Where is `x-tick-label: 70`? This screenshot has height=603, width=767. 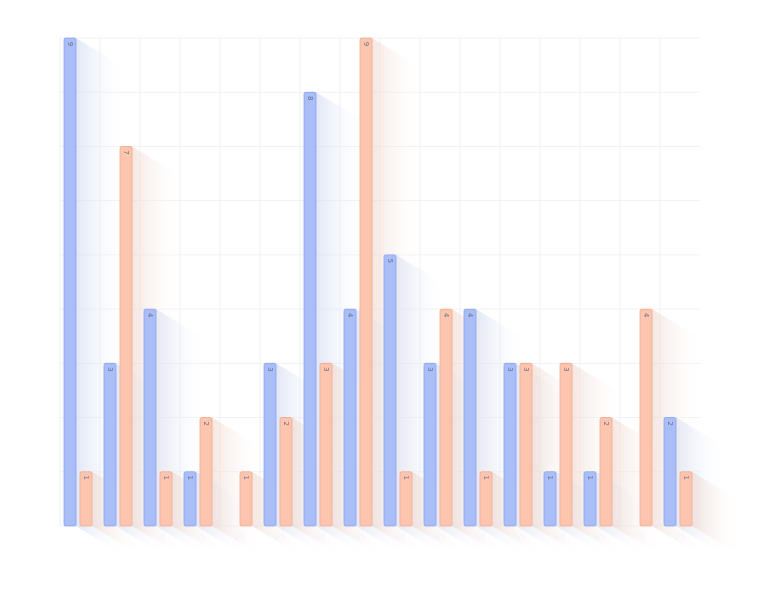
x-tick-label: 70 is located at coordinates (640, 538).